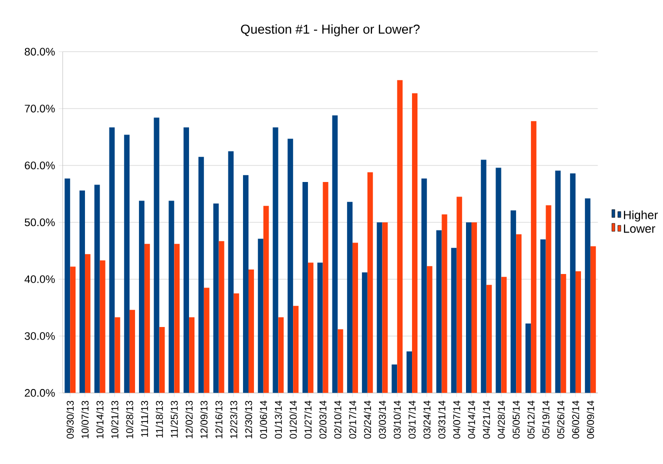  What do you see at coordinates (278, 419) in the screenshot?
I see `x-tick-label: 01/13/14` at bounding box center [278, 419].